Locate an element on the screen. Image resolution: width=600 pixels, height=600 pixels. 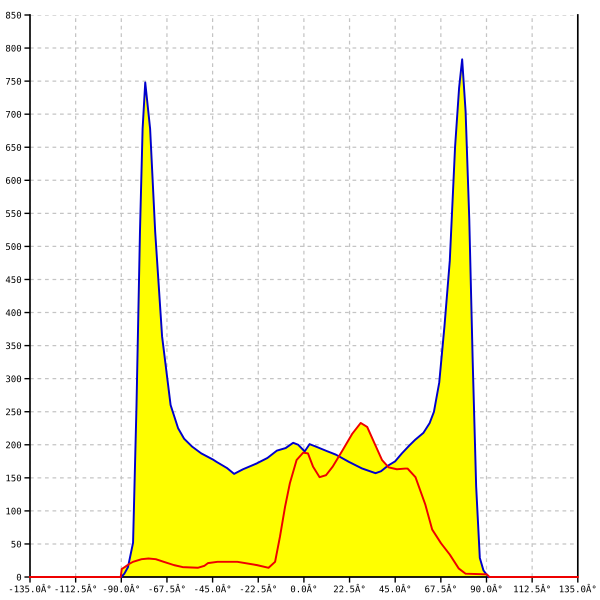
x-tick-label: 0.0Â° is located at coordinates (303, 588).